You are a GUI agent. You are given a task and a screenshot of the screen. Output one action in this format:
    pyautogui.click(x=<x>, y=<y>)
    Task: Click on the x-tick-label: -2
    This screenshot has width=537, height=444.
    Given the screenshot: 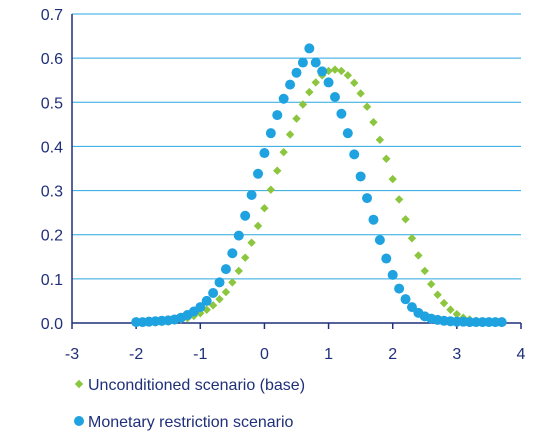 What is the action you would take?
    pyautogui.click(x=136, y=354)
    